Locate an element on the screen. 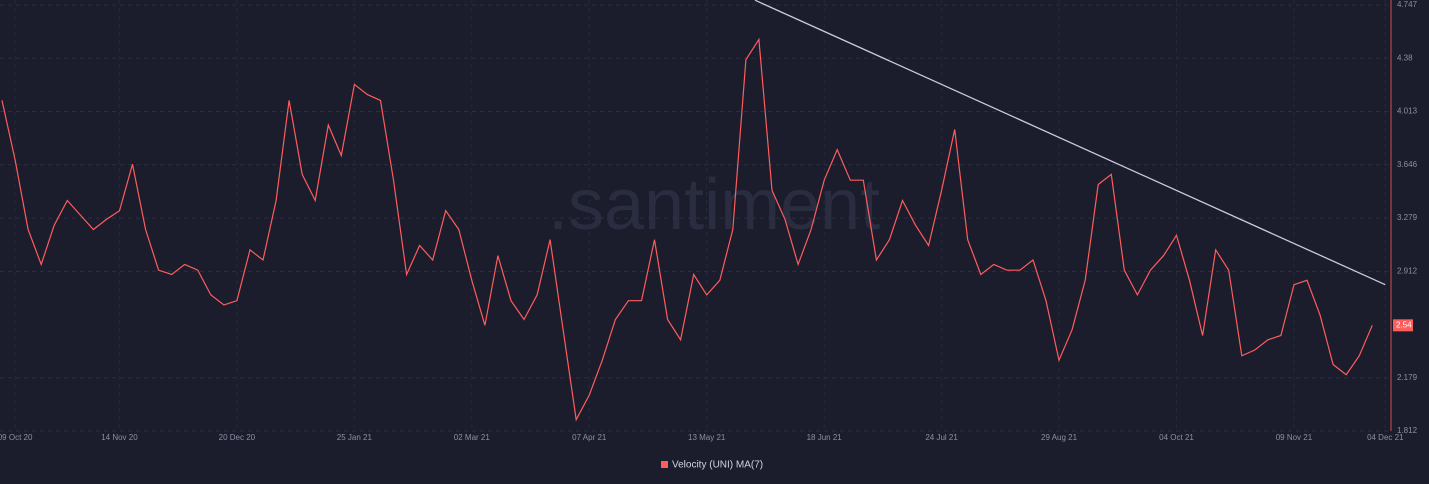 Image resolution: width=1429 pixels, height=484 pixels. x-tick-label: 07 Apr 21 is located at coordinates (589, 437).